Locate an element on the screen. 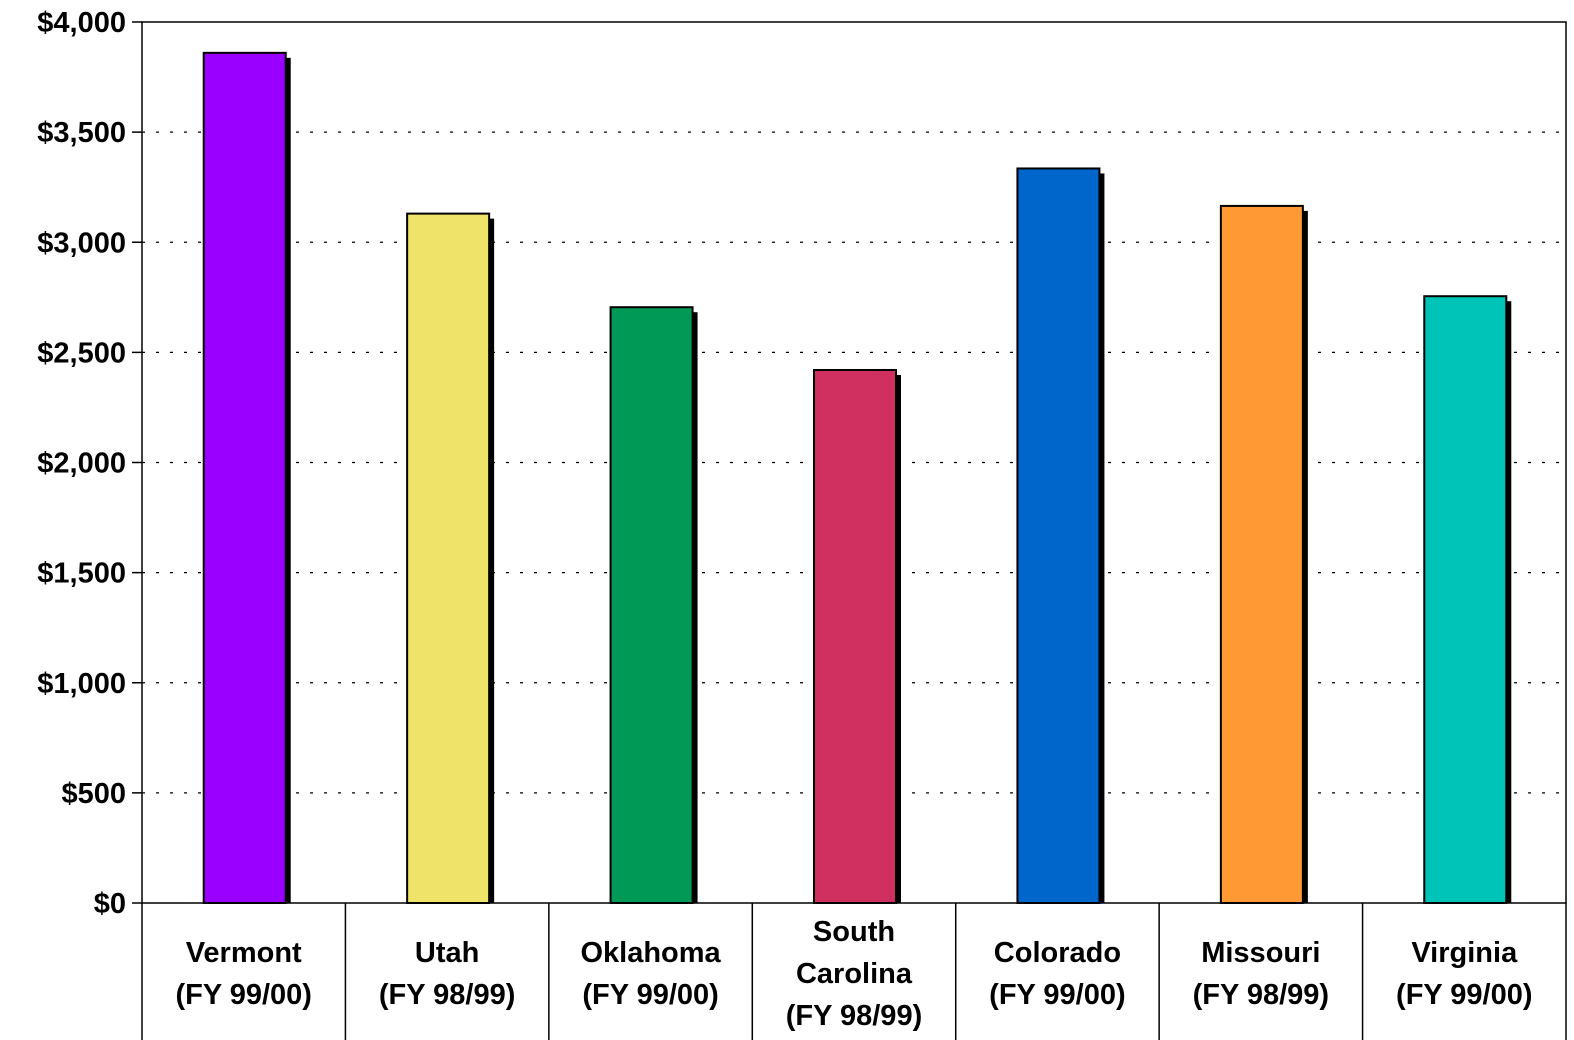 This screenshot has width=1574, height=1040. x-category-label-line: Vermont is located at coordinates (244, 953).